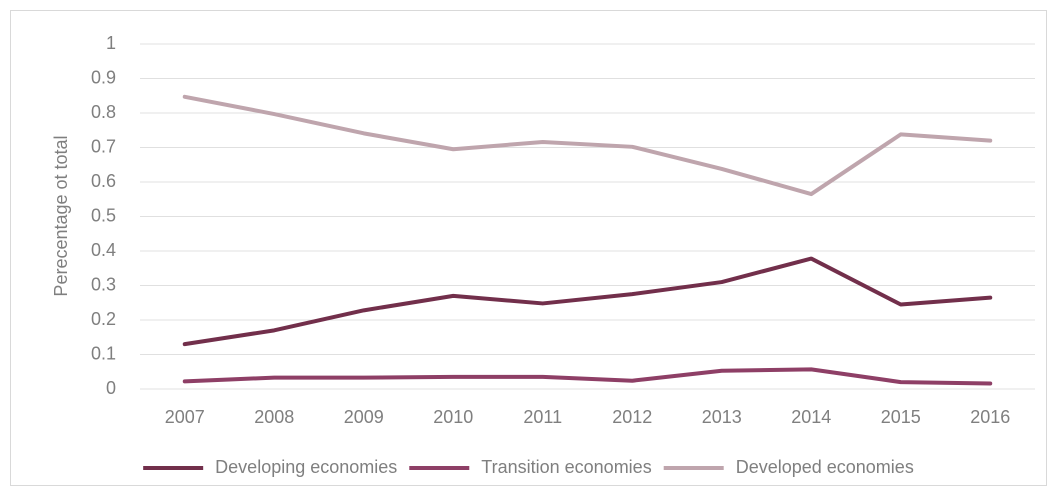 The width and height of the screenshot is (1057, 496). Describe the element at coordinates (566, 467) in the screenshot. I see `legend-label: Transition economies` at that location.